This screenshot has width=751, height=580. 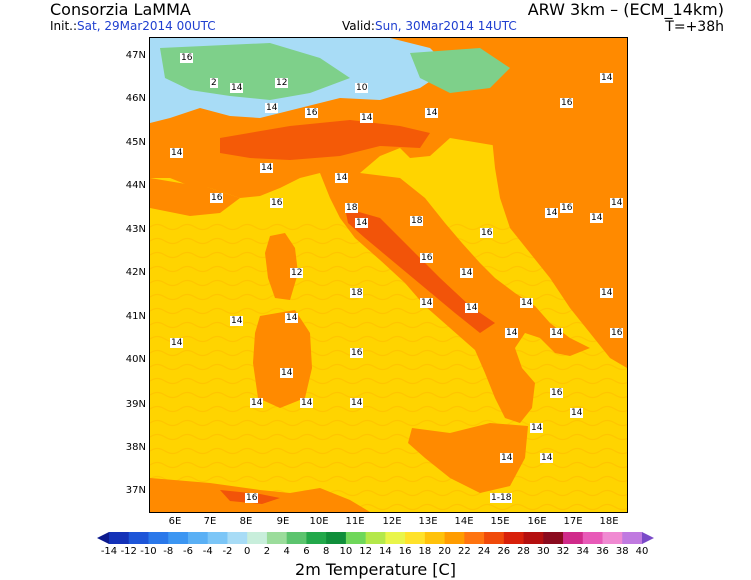 I want to click on temperature-value-label: 10, so click(x=362, y=88).